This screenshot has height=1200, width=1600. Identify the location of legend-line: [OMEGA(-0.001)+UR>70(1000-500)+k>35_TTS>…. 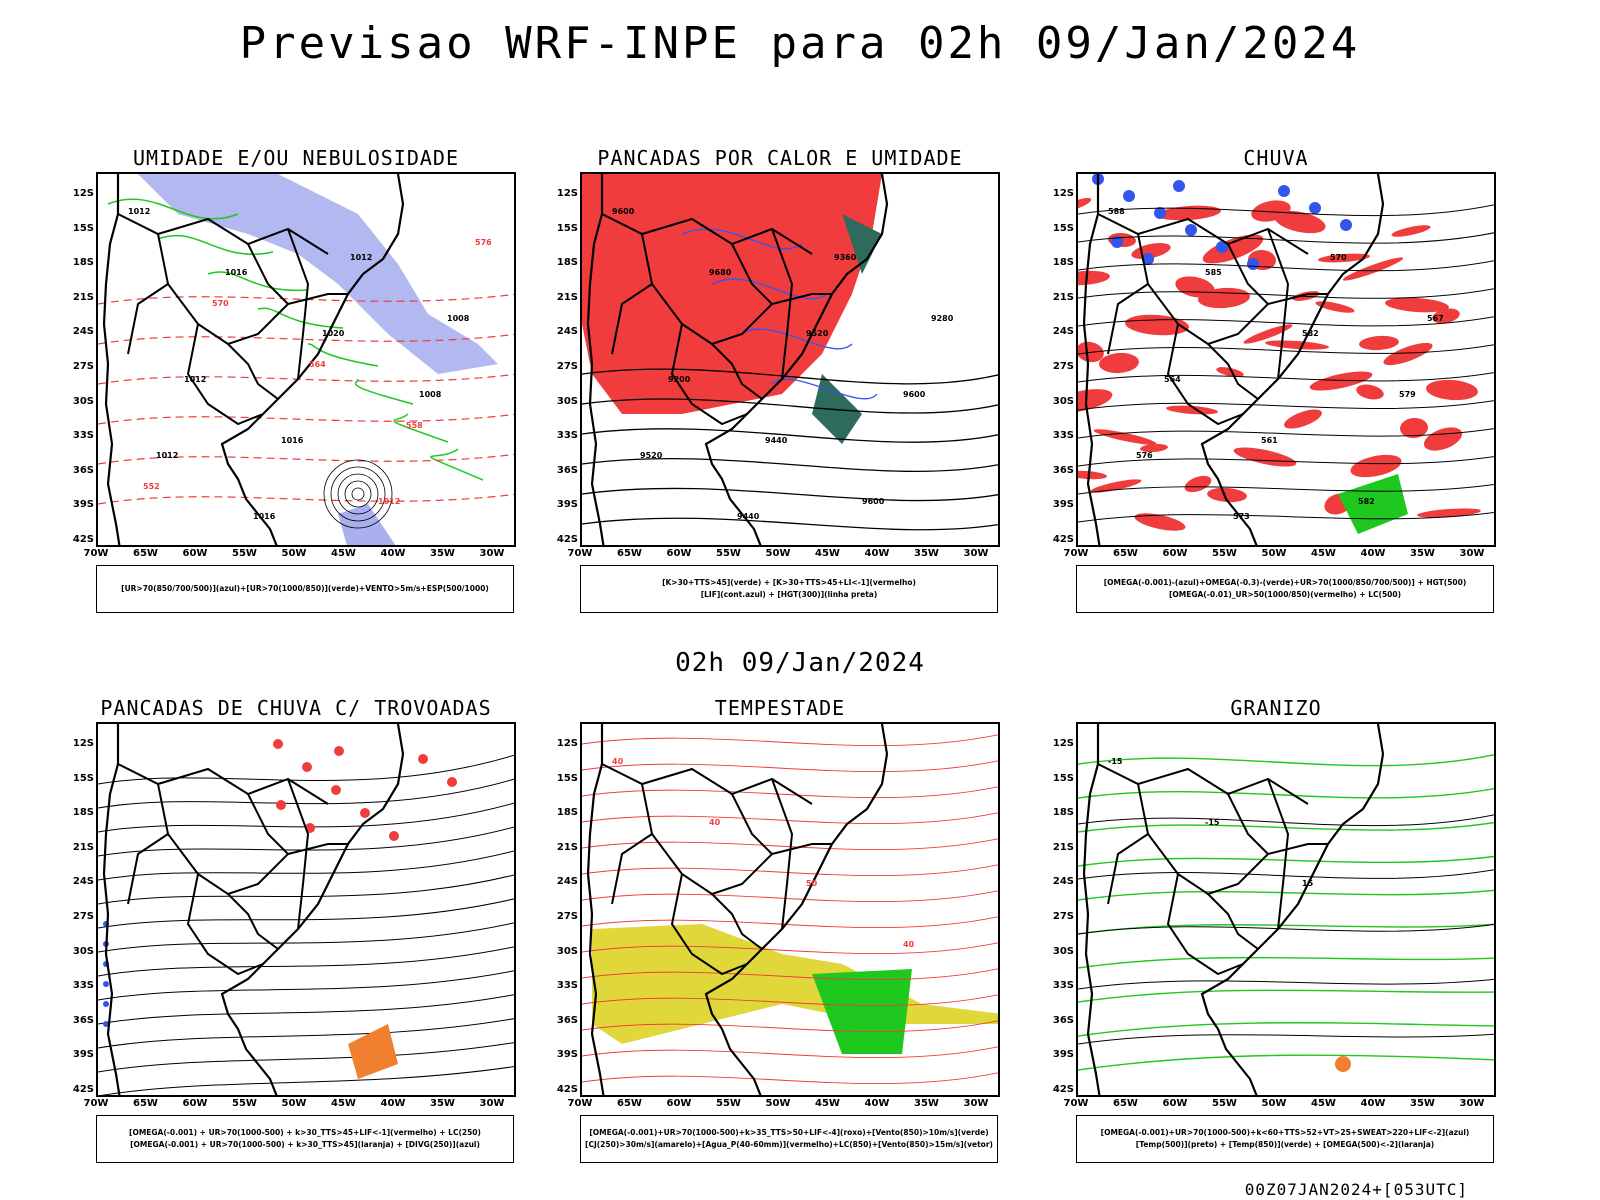
(789, 1132).